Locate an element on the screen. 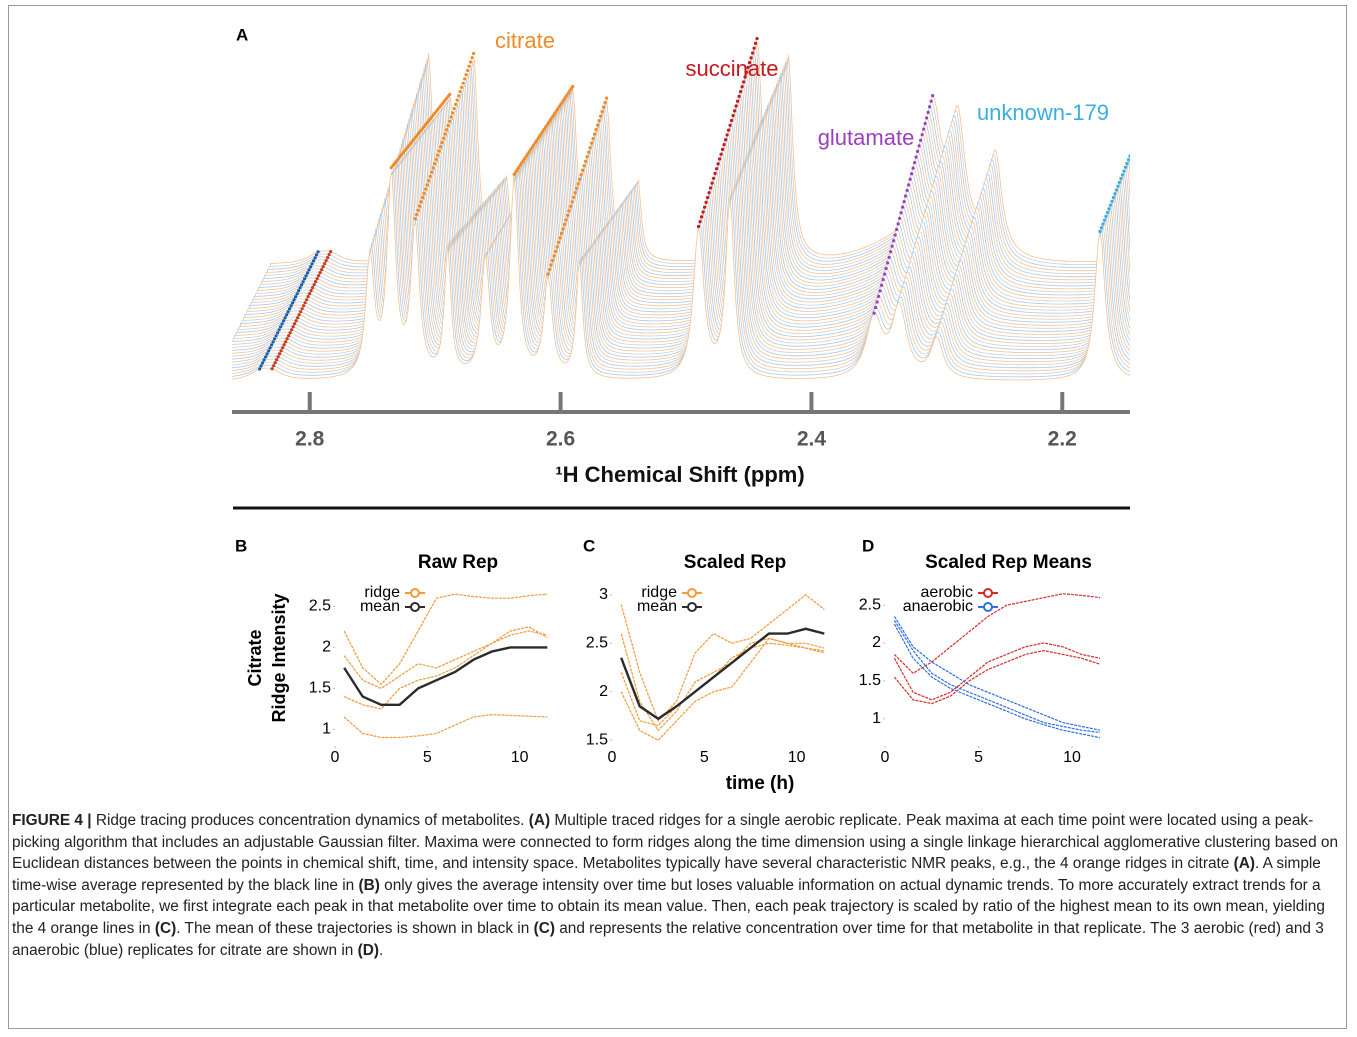  panel-letter: D is located at coordinates (868, 545).